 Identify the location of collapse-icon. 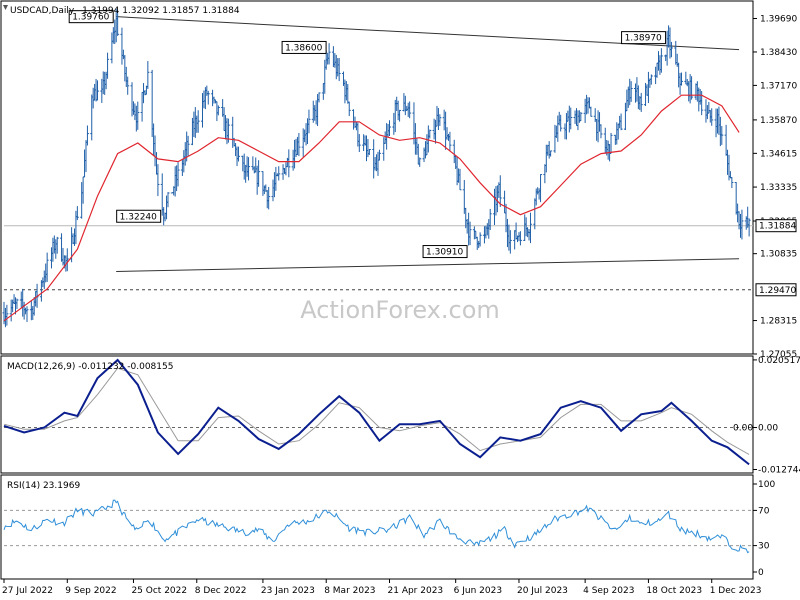
(5, 7).